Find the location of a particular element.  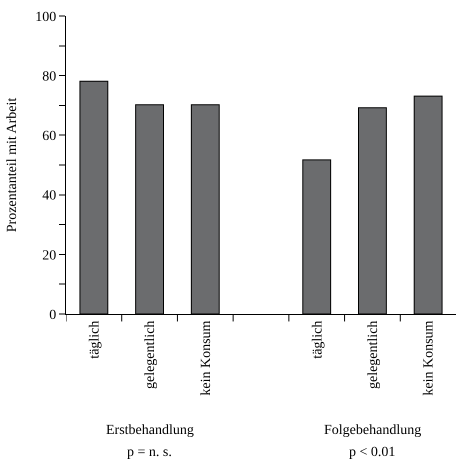

y-tick-label: 100 is located at coordinates (45, 17).